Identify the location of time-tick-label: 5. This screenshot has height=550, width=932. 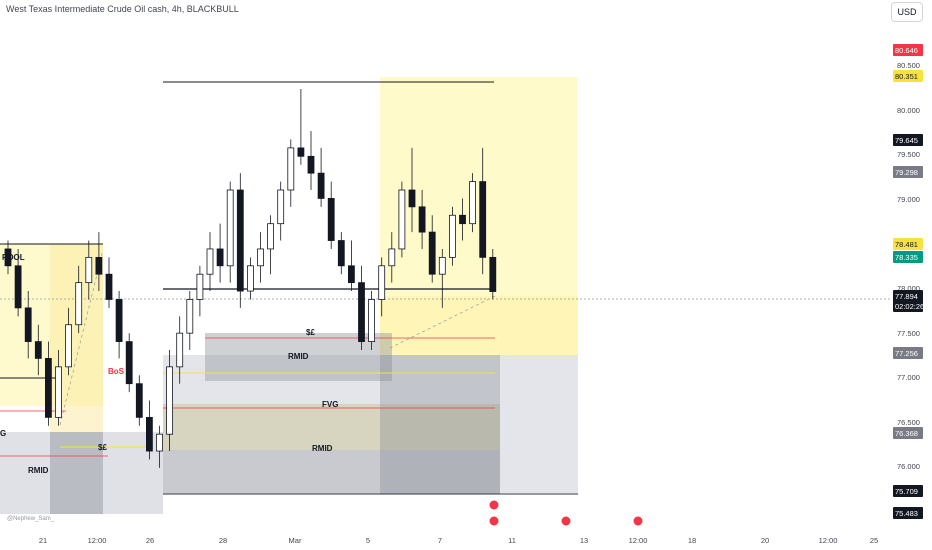
(368, 540).